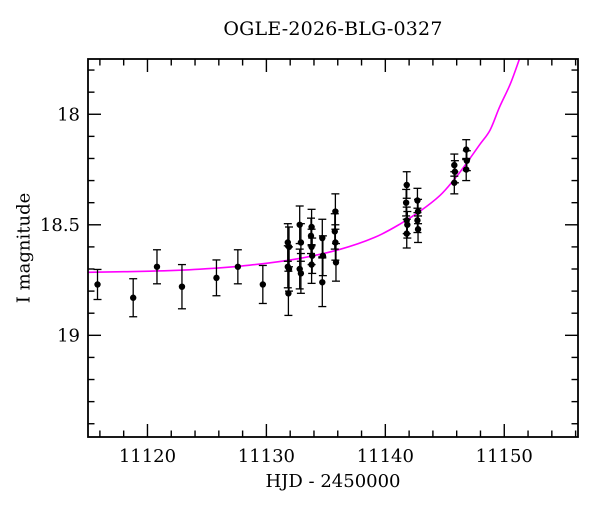 Image resolution: width=600 pixels, height=512 pixels. What do you see at coordinates (333, 481) in the screenshot?
I see `x-axis-label: HJD - 2450000` at bounding box center [333, 481].